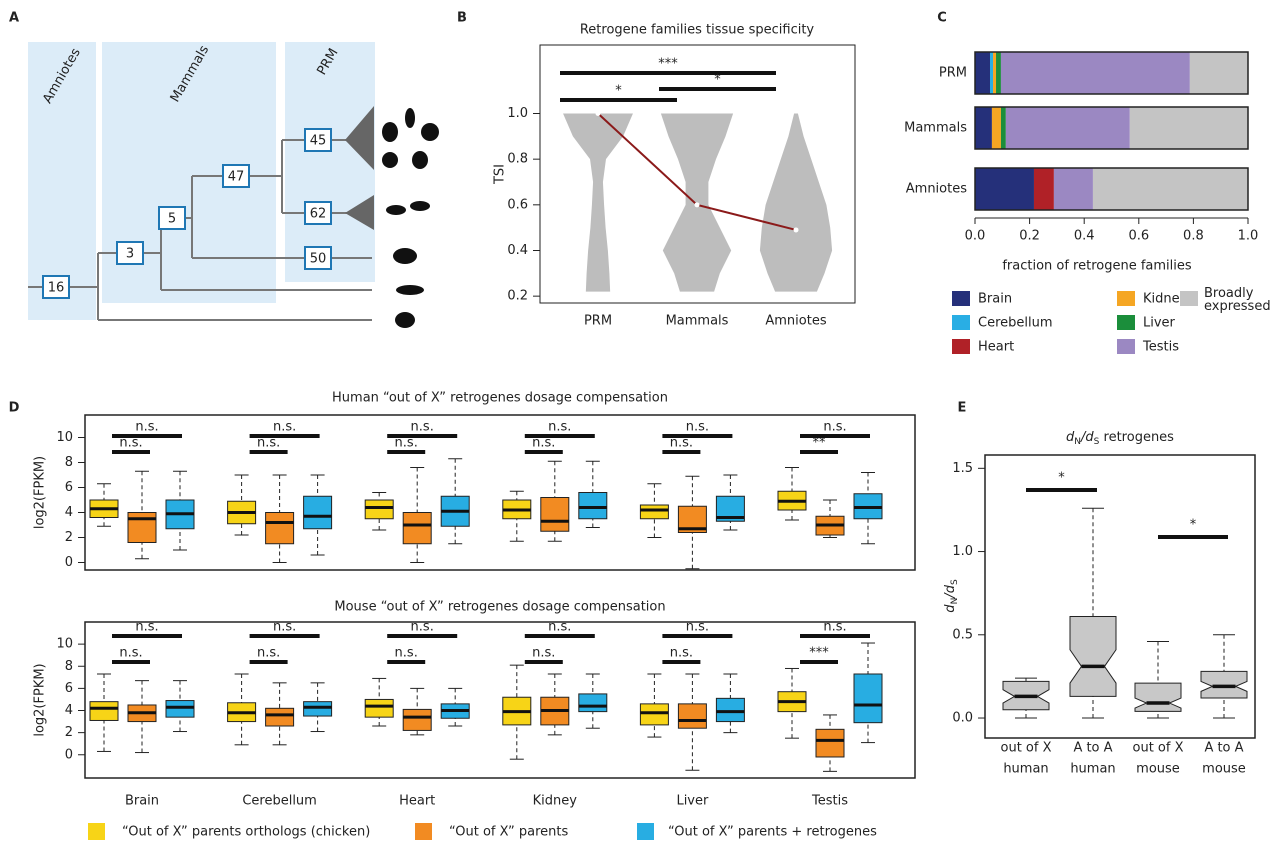 Image resolution: width=1280 pixels, height=842 pixels. Describe the element at coordinates (962, 634) in the screenshot. I see `y-tick-label: 0.5` at that location.